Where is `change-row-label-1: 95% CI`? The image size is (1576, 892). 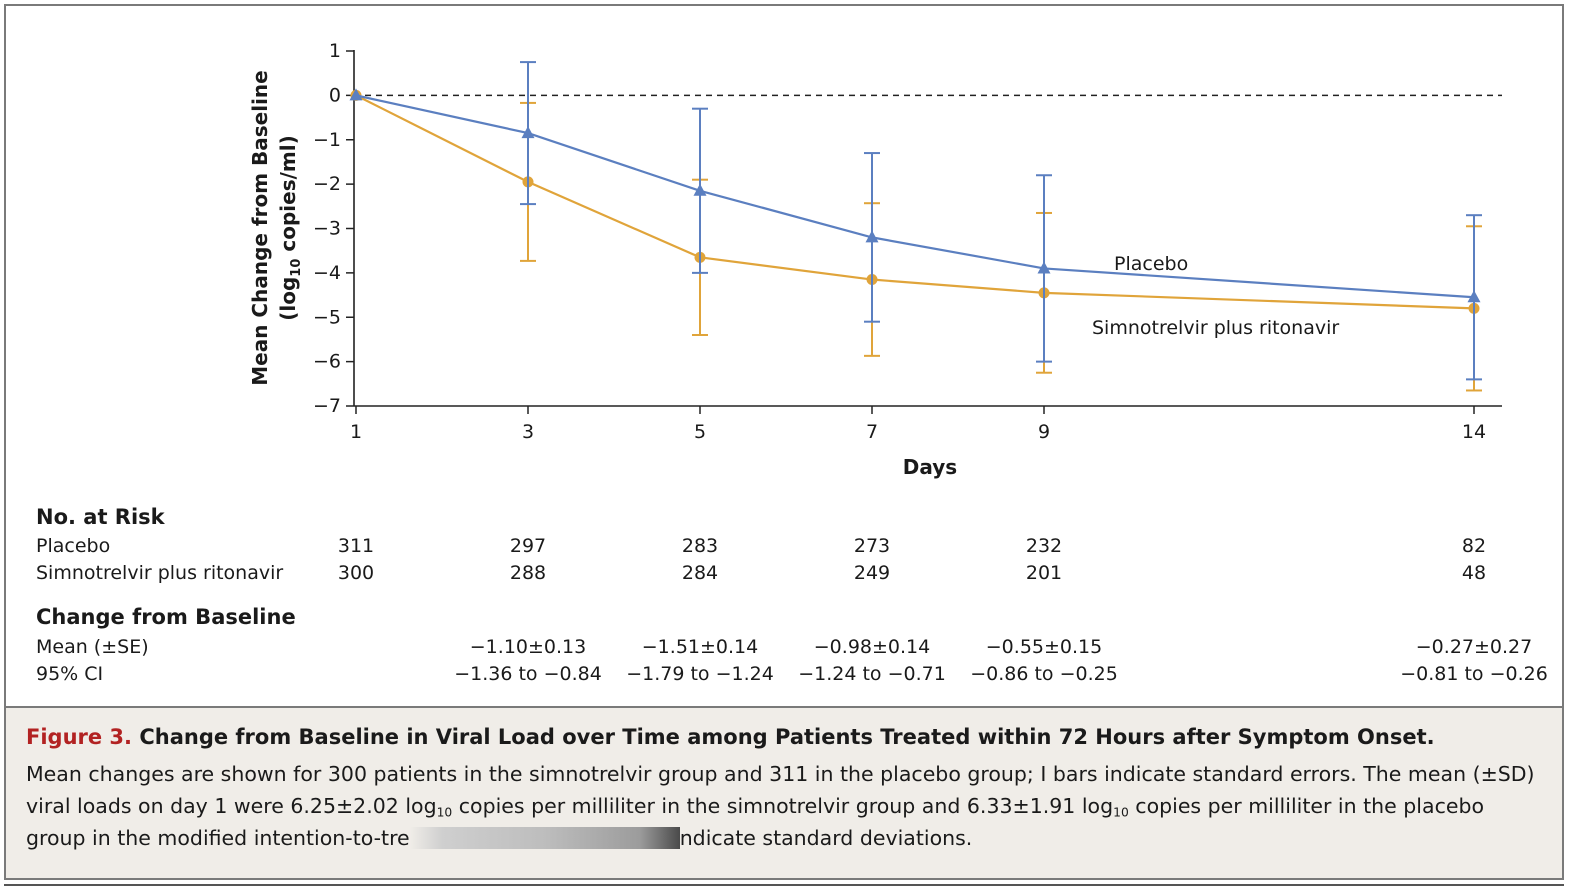 change-row-label-1: 95% CI is located at coordinates (69, 674).